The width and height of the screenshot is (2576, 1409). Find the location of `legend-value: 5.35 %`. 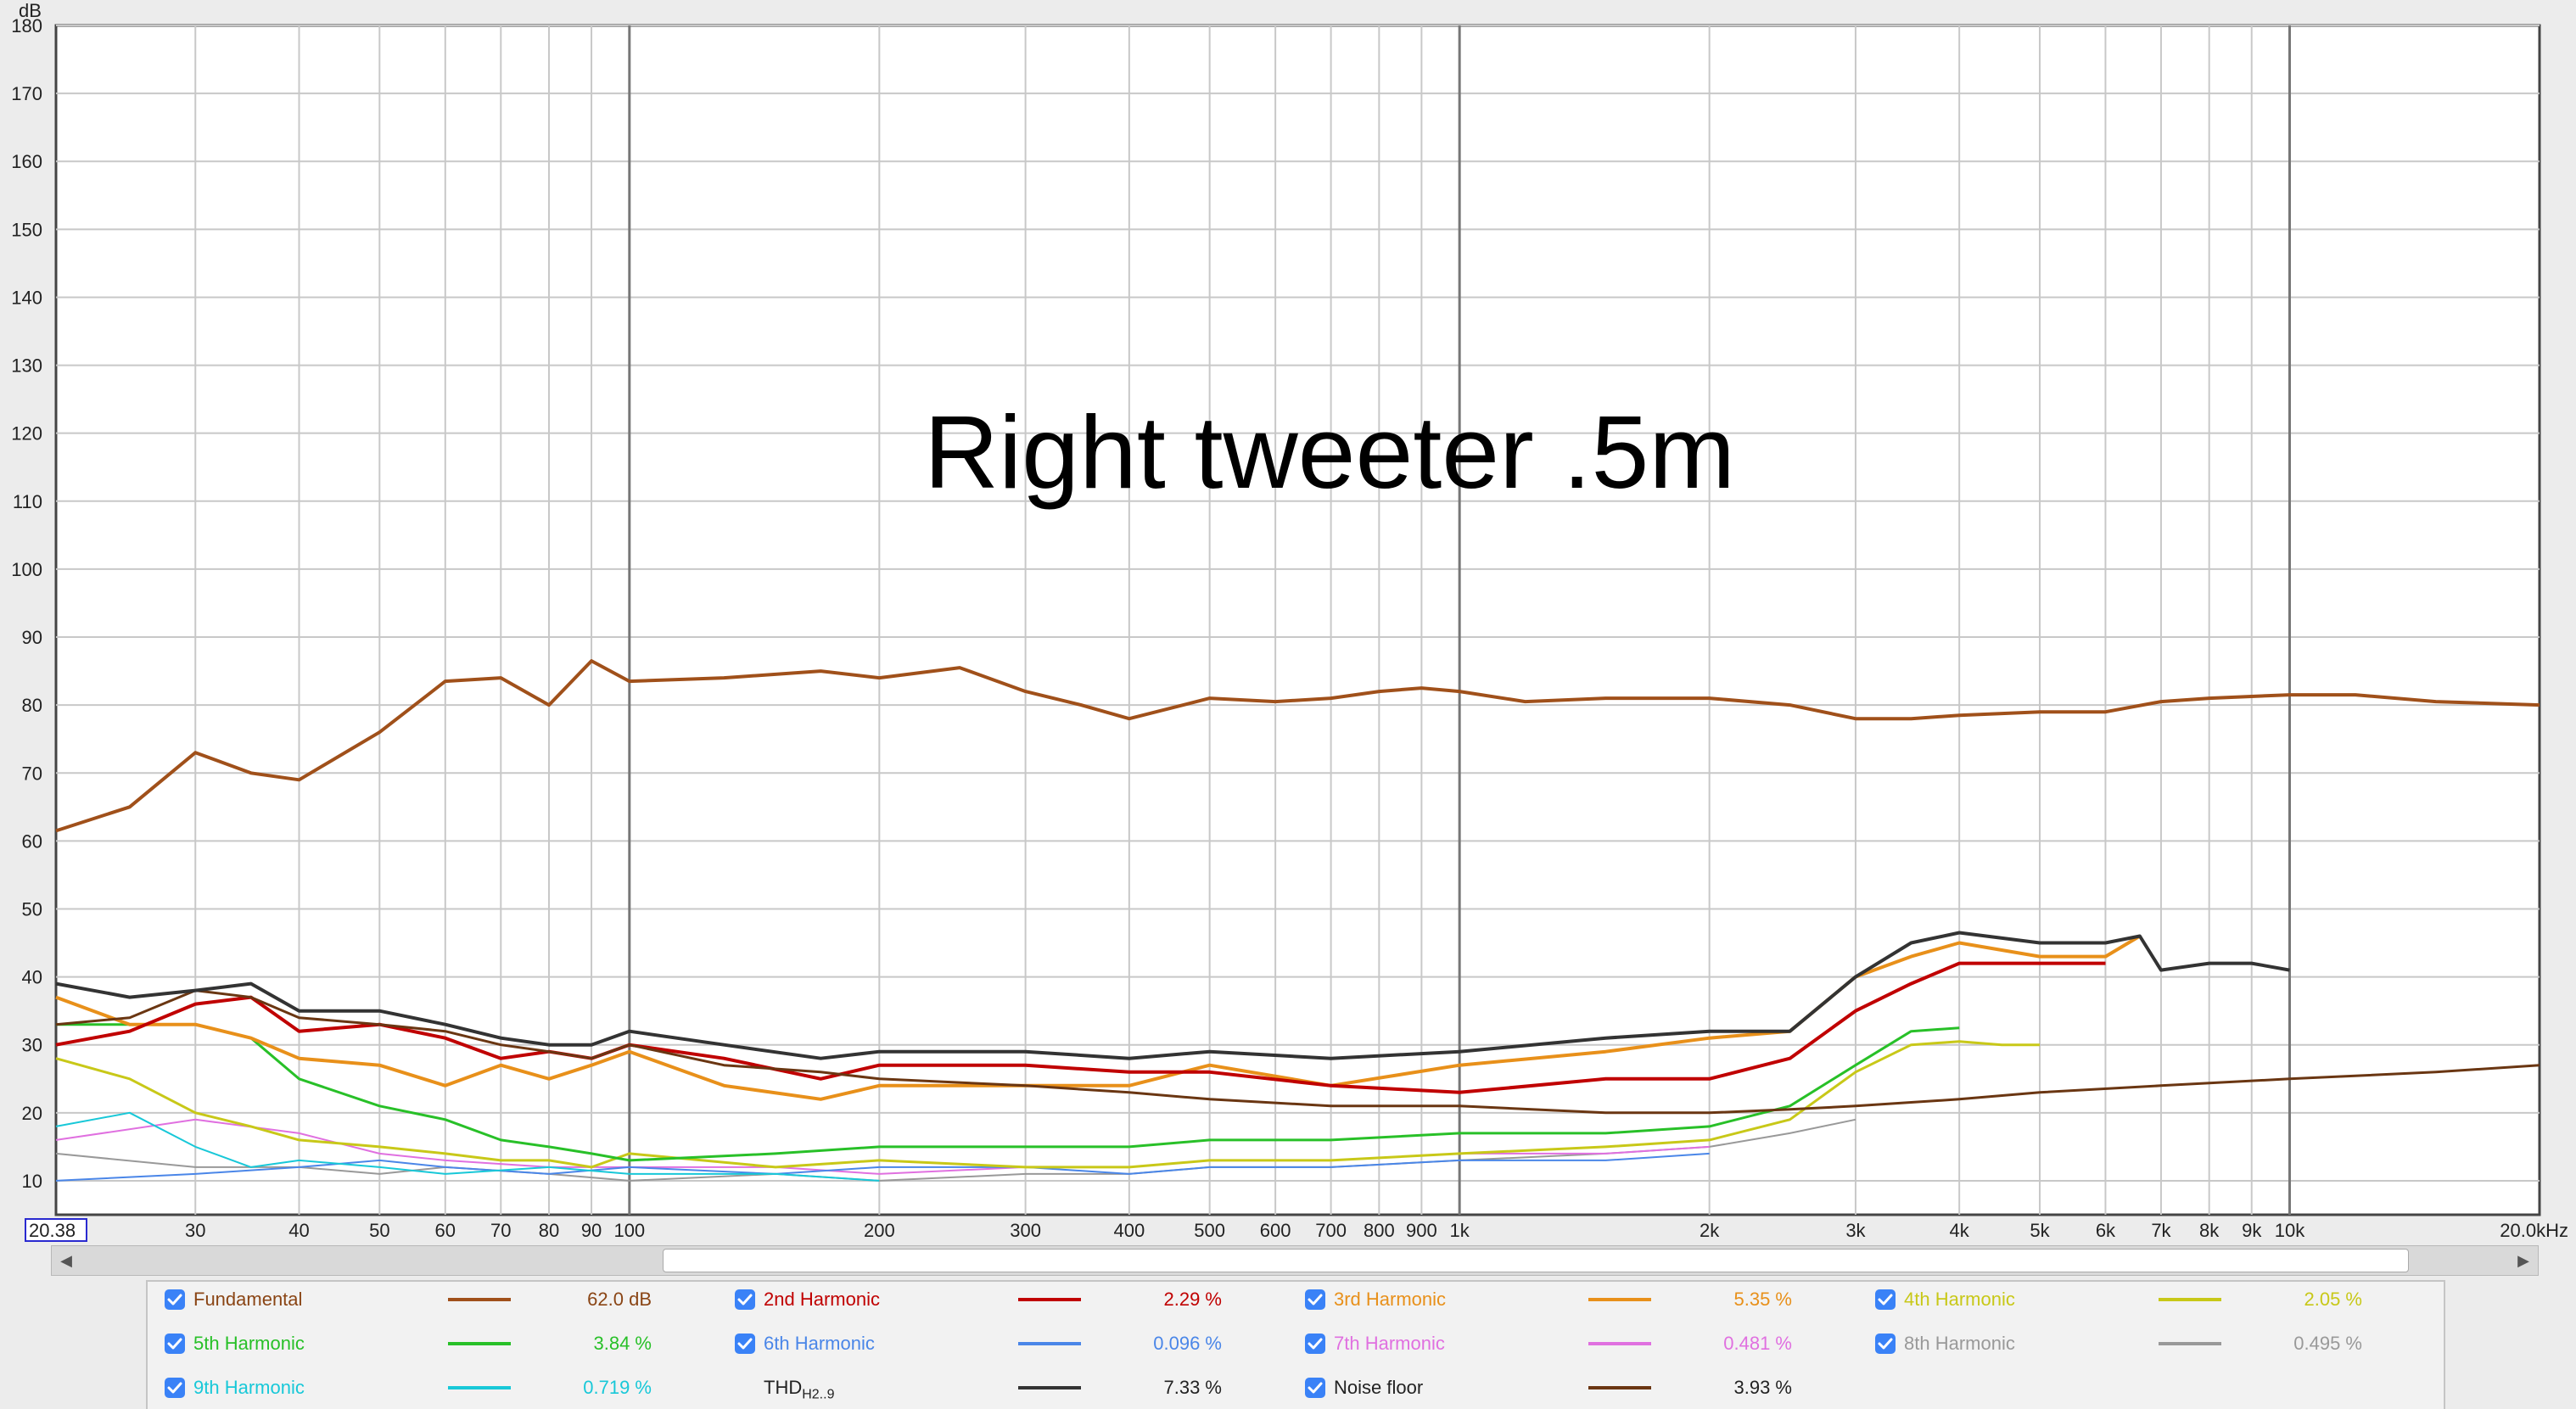

legend-value: 5.35 % is located at coordinates (1763, 1299).